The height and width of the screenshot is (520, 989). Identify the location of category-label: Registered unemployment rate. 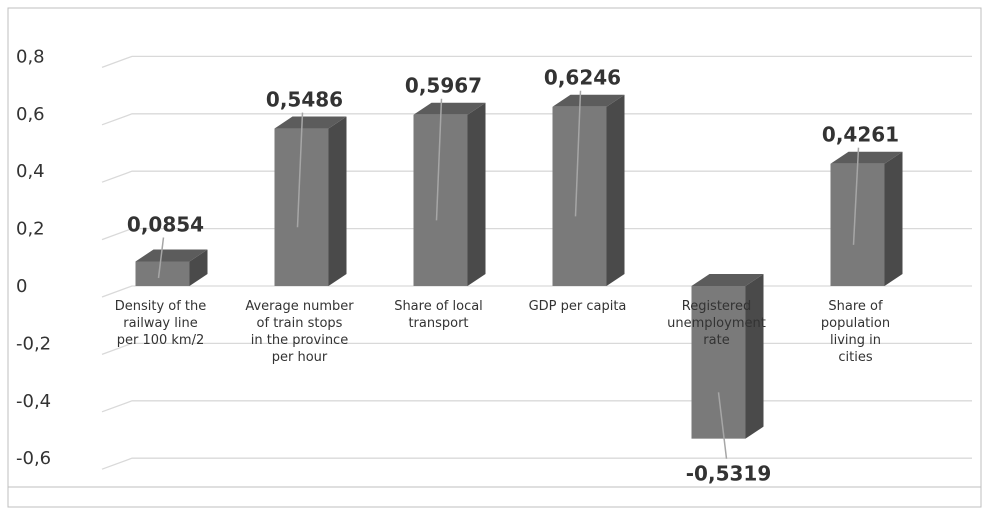
(716, 323).